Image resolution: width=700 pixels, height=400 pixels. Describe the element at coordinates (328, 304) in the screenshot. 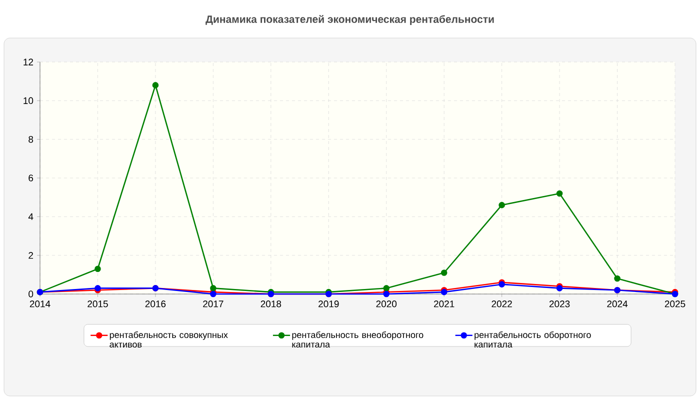

I see `x-tick-label: 2019` at that location.